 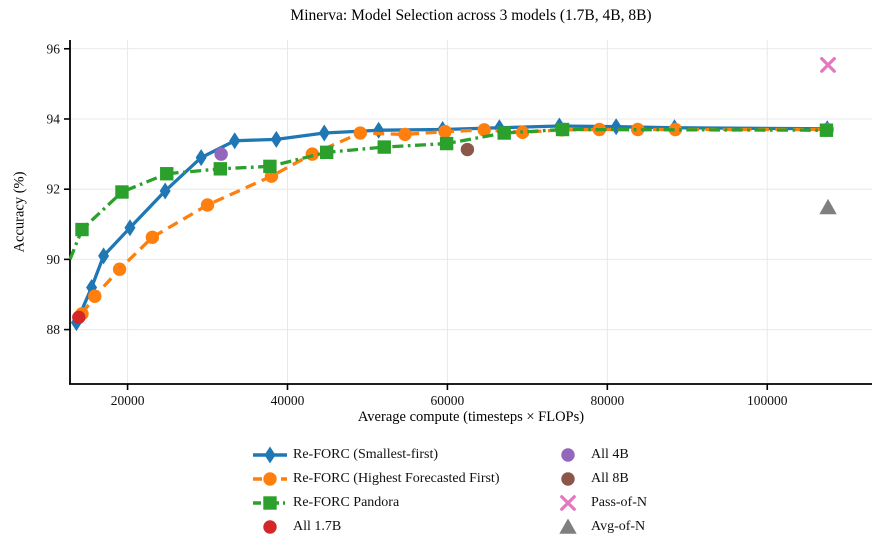 I want to click on y-tick-label: 90, so click(x=54, y=259).